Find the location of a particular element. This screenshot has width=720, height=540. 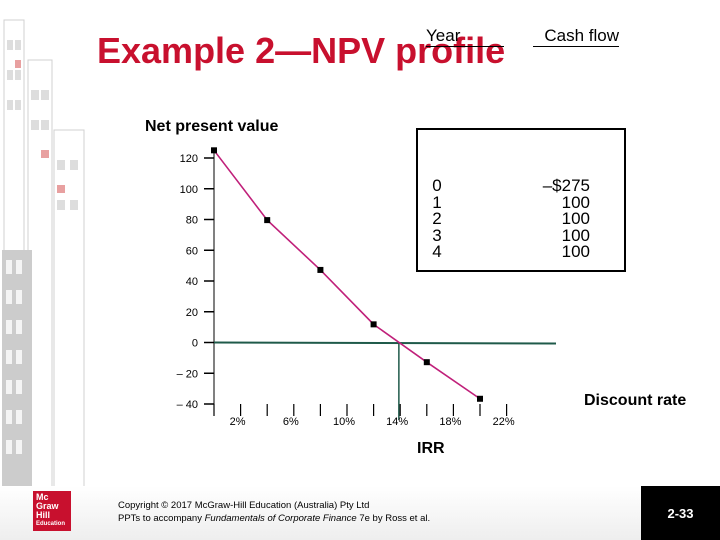

zero-baseline is located at coordinates (385, 343).